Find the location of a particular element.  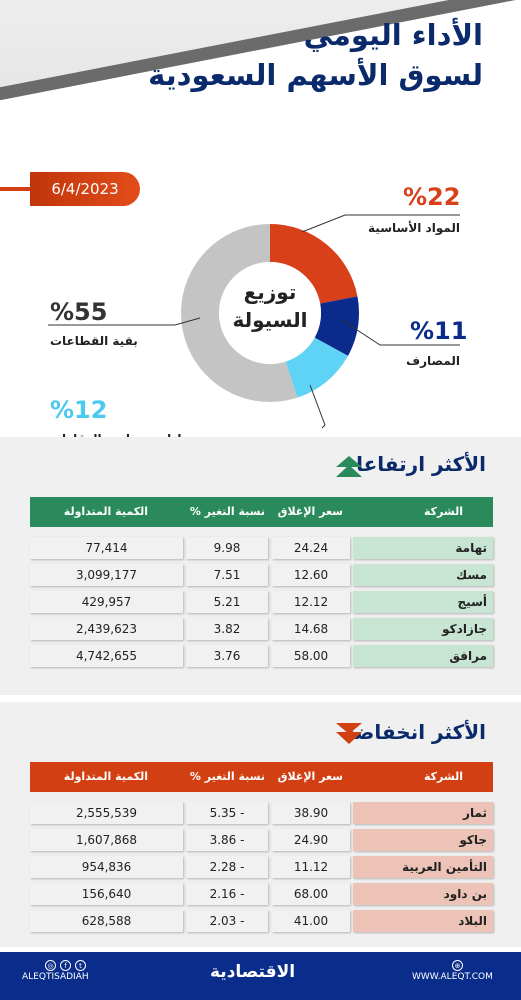

volume-cell: 77,414 is located at coordinates (106, 548).